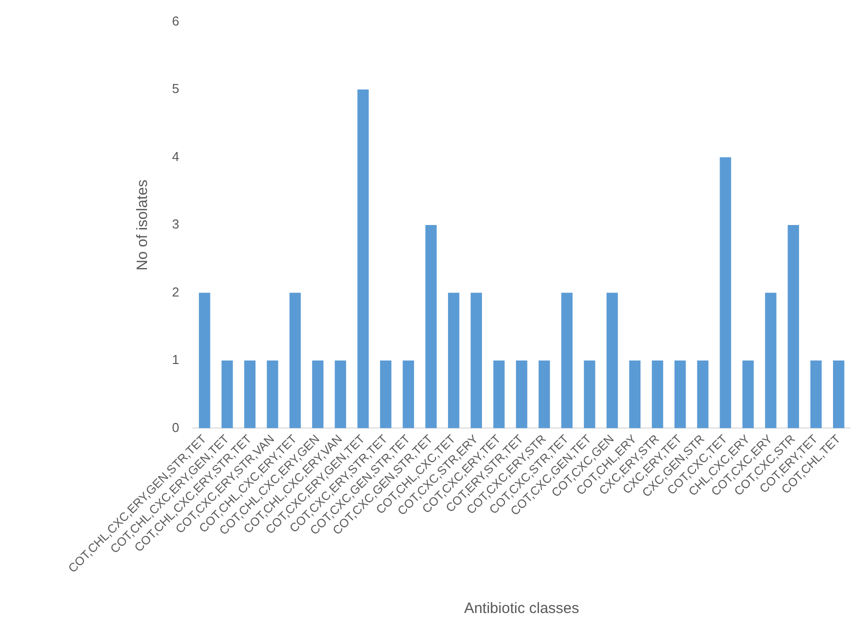 This screenshot has width=864, height=642. What do you see at coordinates (176, 427) in the screenshot?
I see `y-tick-label: 0` at bounding box center [176, 427].